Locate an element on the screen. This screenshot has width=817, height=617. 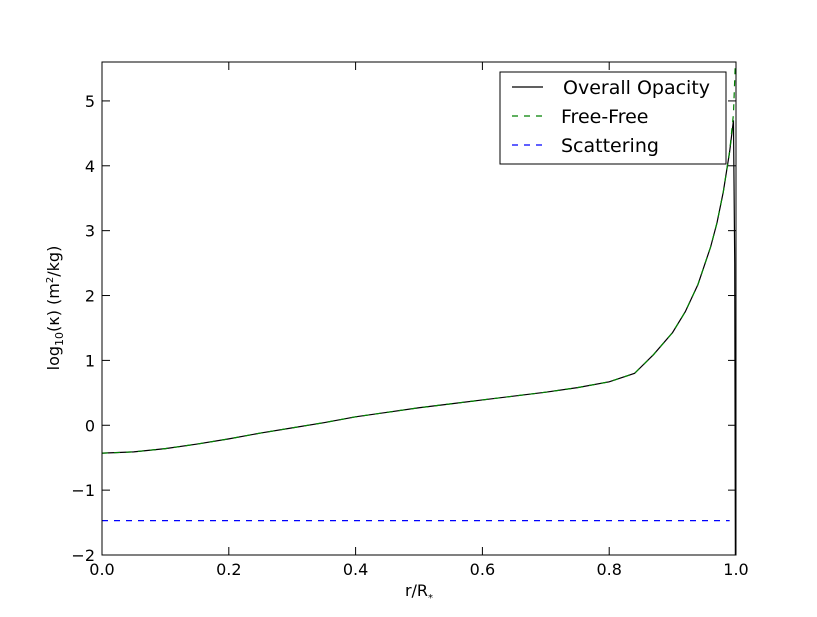
y-tick-label: 4 is located at coordinates (90, 166).